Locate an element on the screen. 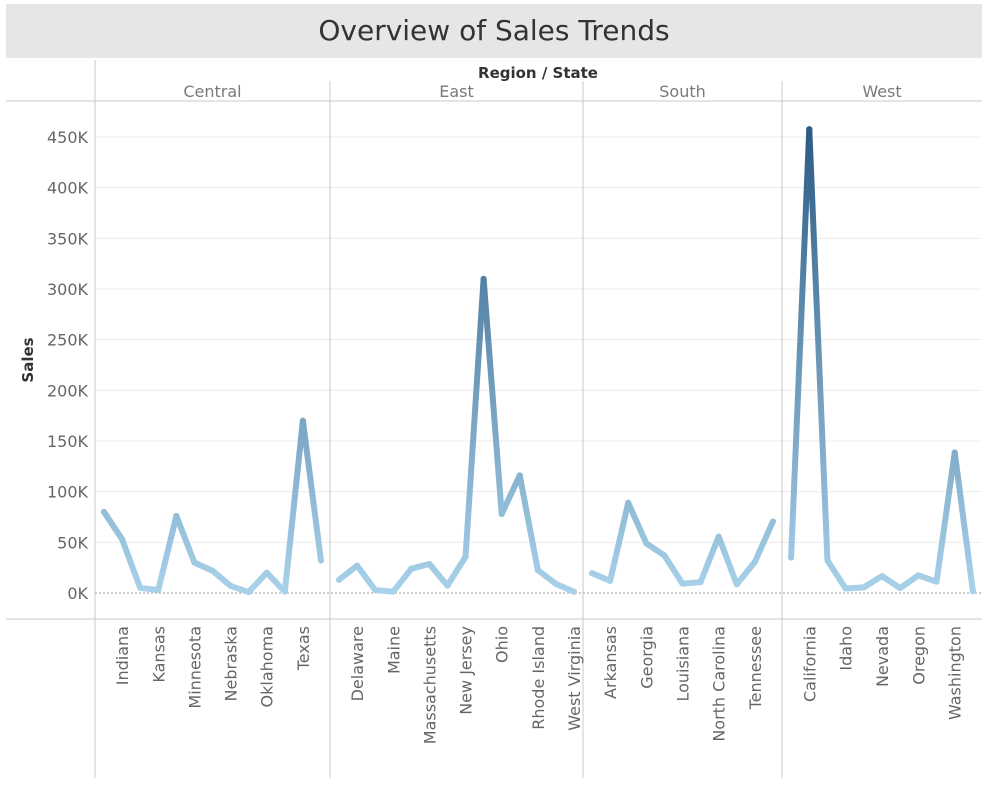 The height and width of the screenshot is (791, 995). data-point: Washington is located at coordinates (954, 452).